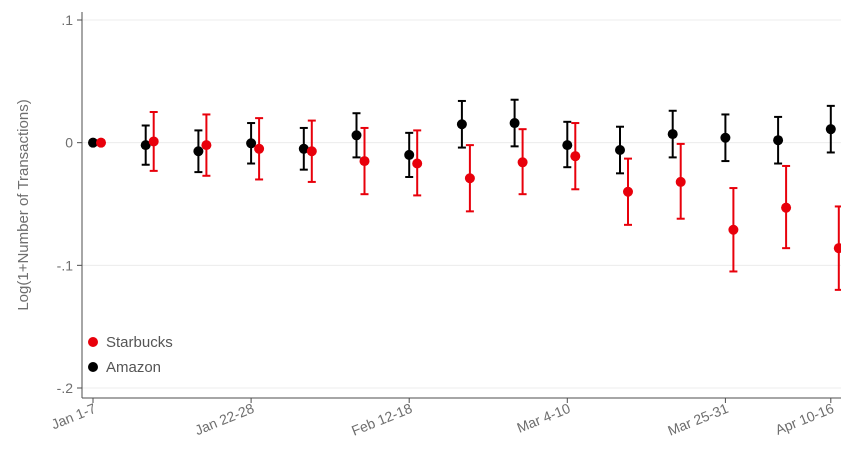 Image resolution: width=841 pixels, height=465 pixels. What do you see at coordinates (543, 418) in the screenshot?
I see `x-tick-label: Mar 4-10` at bounding box center [543, 418].